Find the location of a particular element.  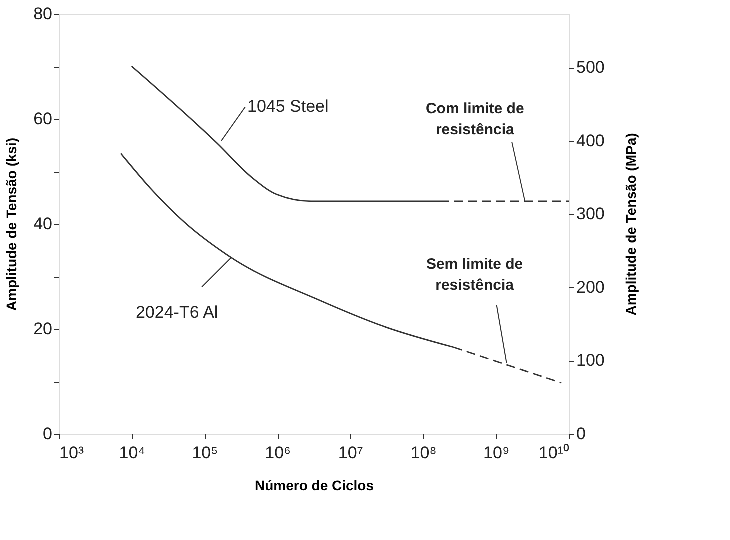

x-tick-label: 10⁶ is located at coordinates (278, 453).